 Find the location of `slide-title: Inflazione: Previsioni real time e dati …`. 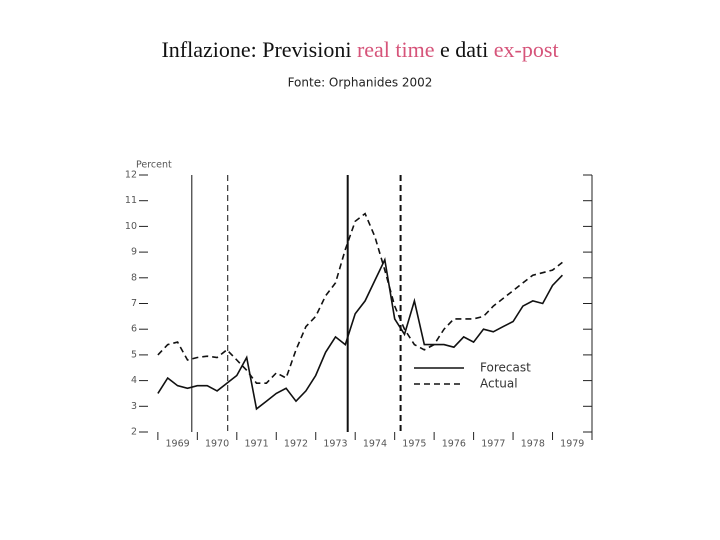

slide-title: Inflazione: Previsioni real time e dati … is located at coordinates (359, 49).